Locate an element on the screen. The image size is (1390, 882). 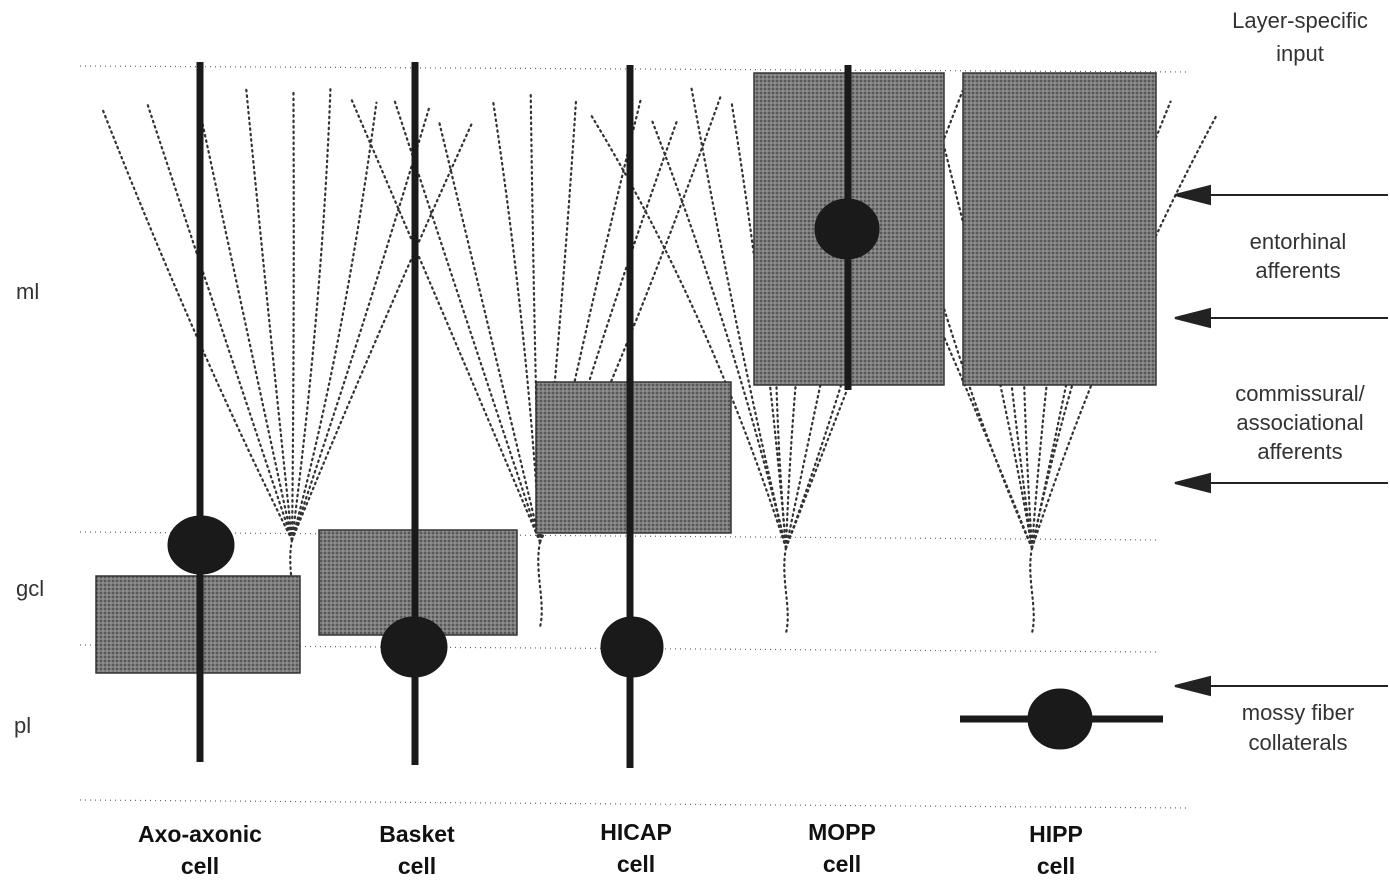
cell-label: HIPP is located at coordinates (1056, 834).